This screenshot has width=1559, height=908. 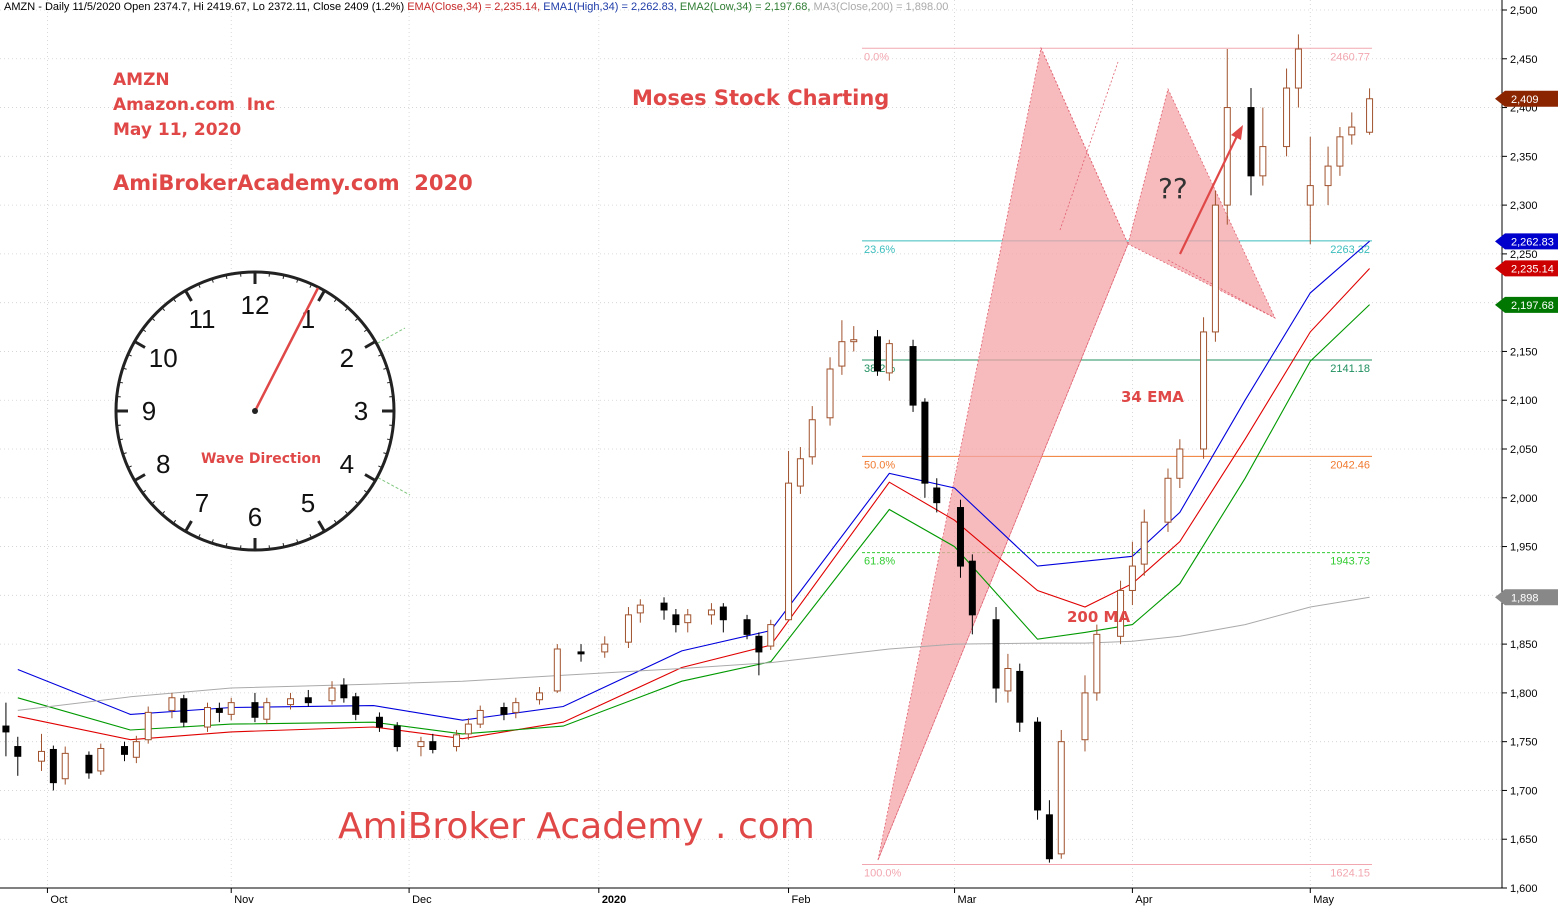 What do you see at coordinates (474, 7) in the screenshot?
I see `header-ema-close: EMA(Close,34) = 2,235.14,` at bounding box center [474, 7].